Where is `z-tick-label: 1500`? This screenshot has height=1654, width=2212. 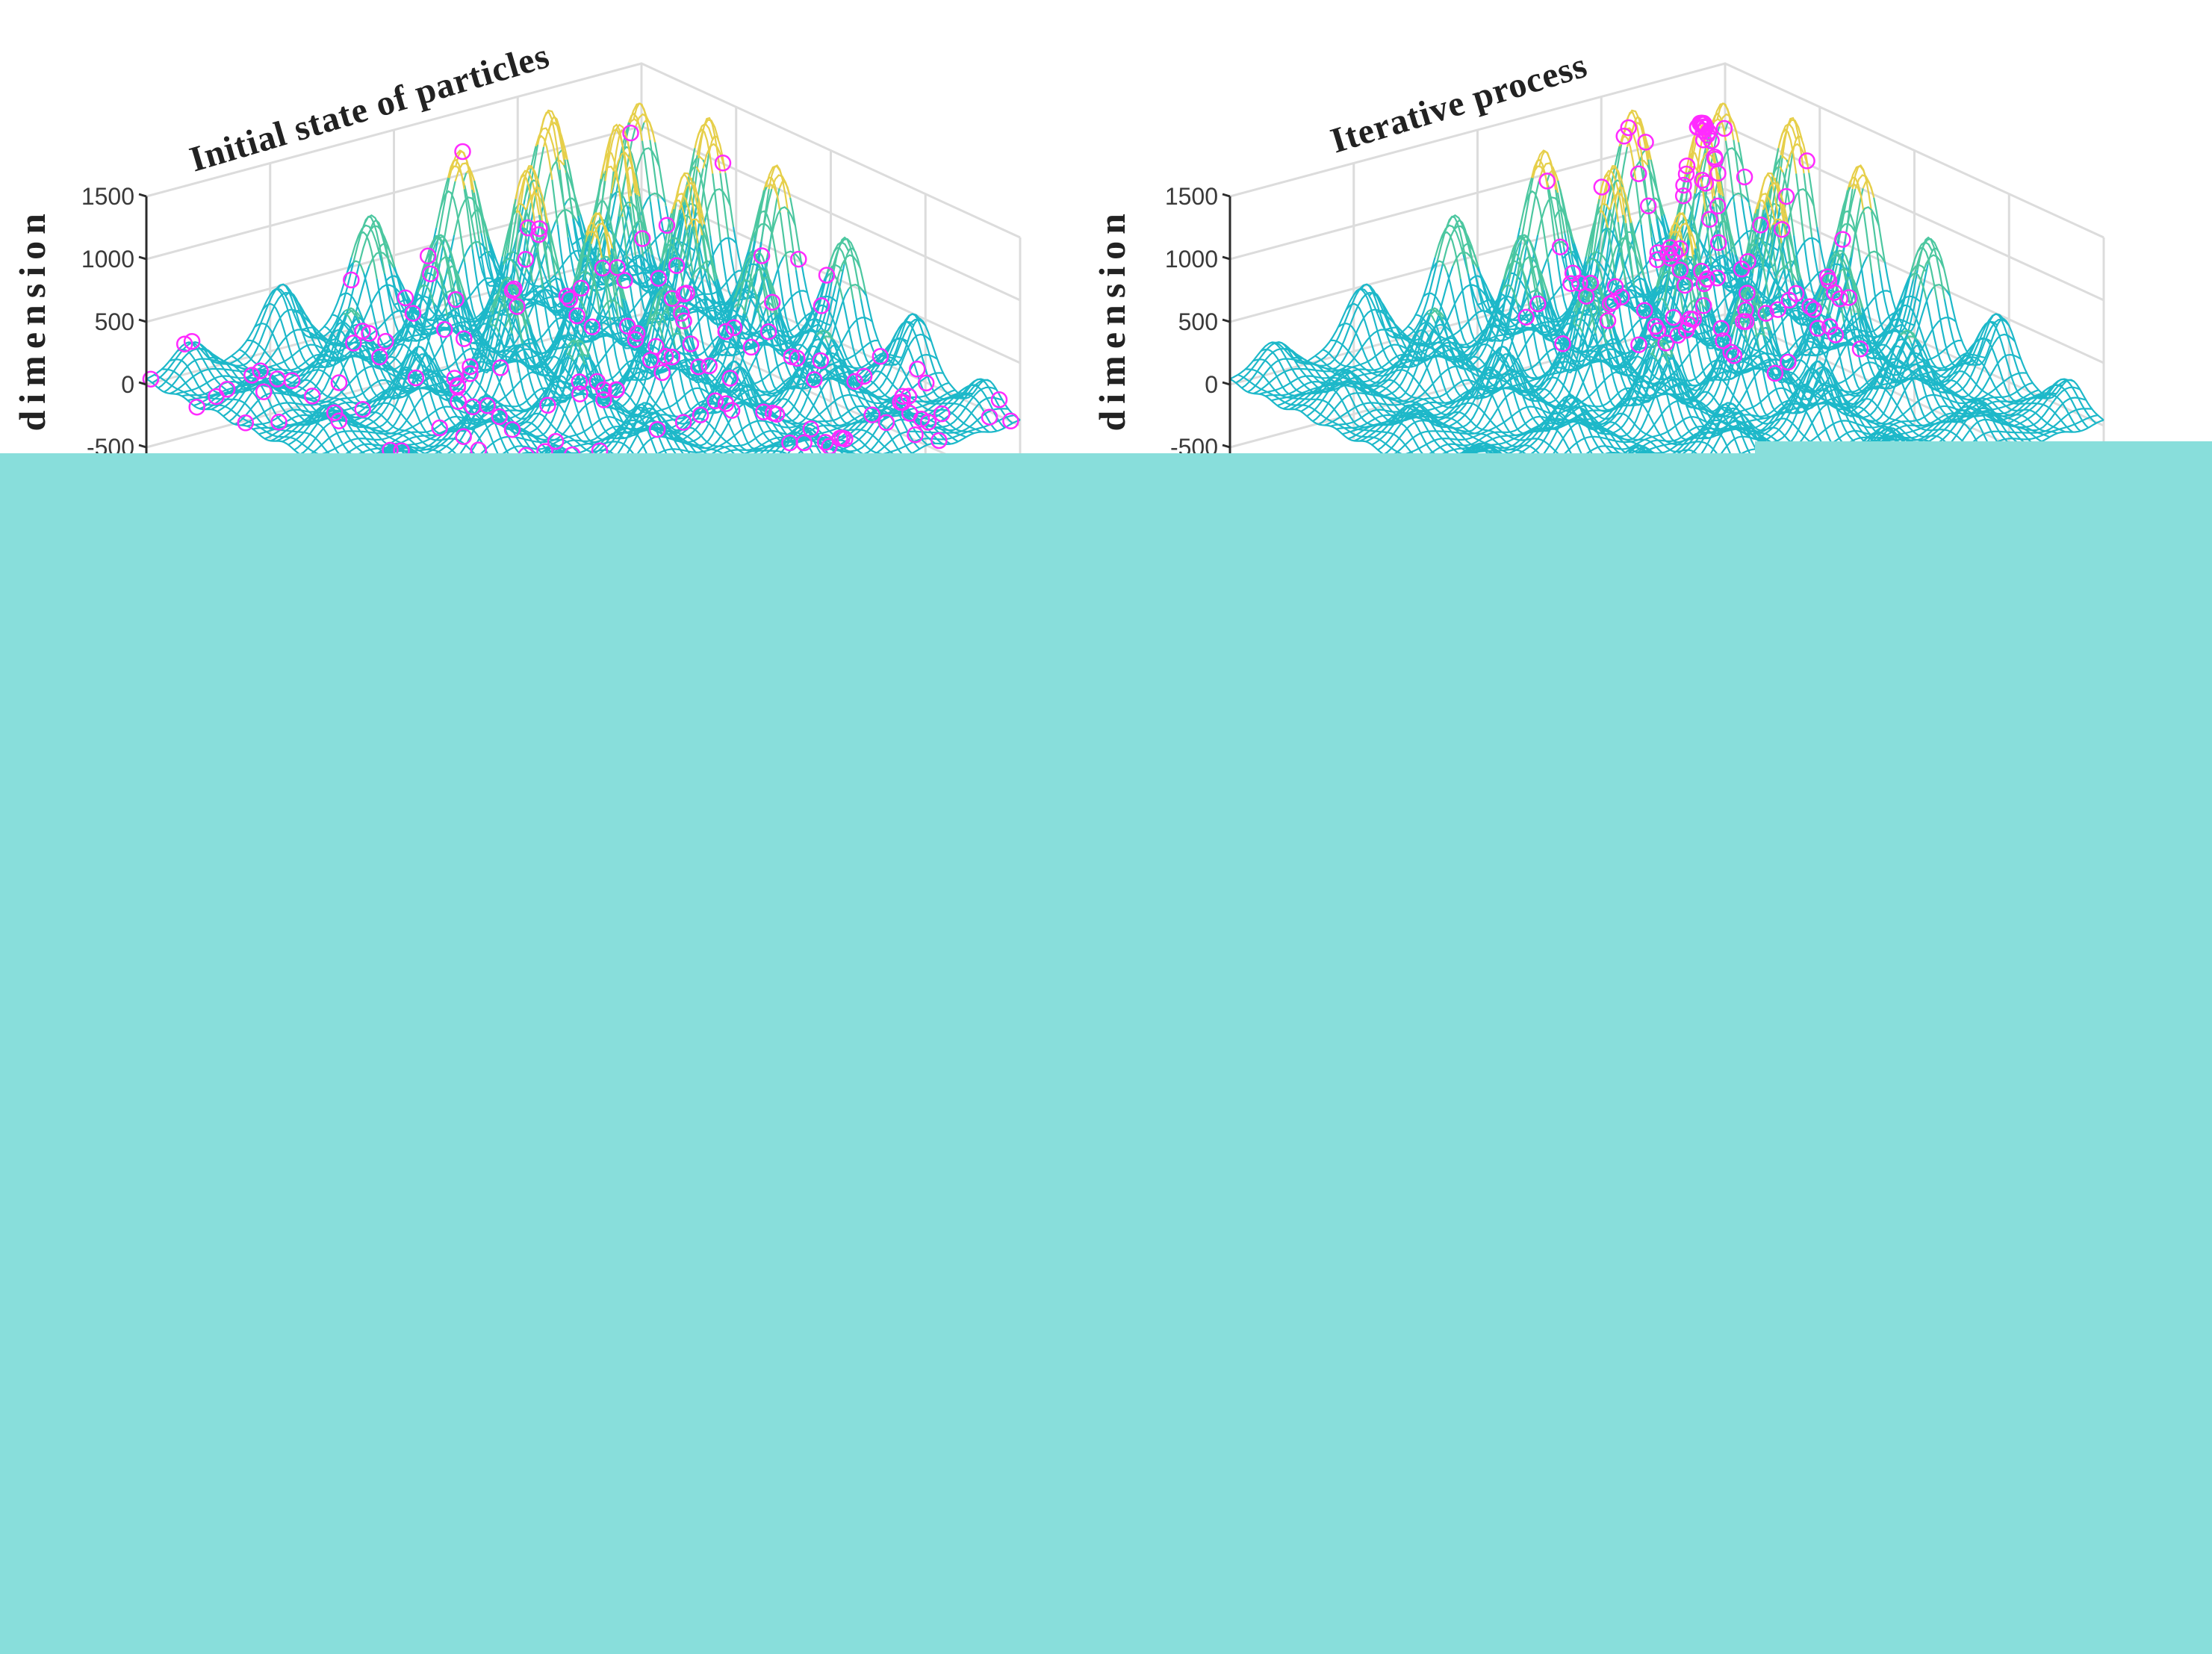 z-tick-label: 1500 is located at coordinates (107, 196).